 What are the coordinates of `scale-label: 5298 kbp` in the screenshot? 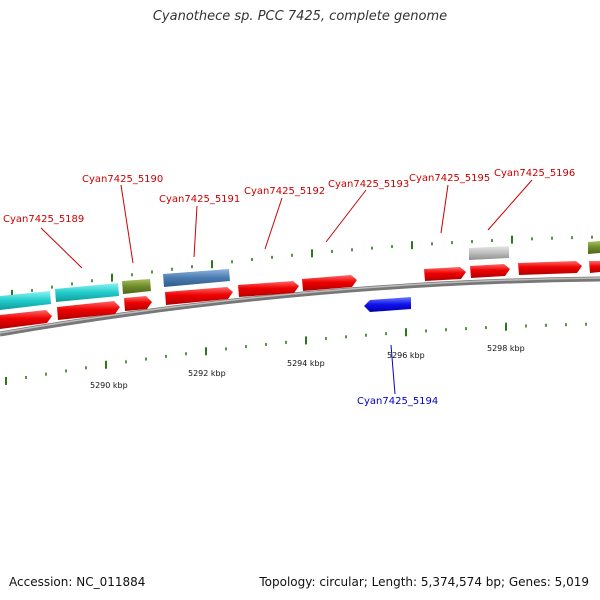 It's located at (506, 348).